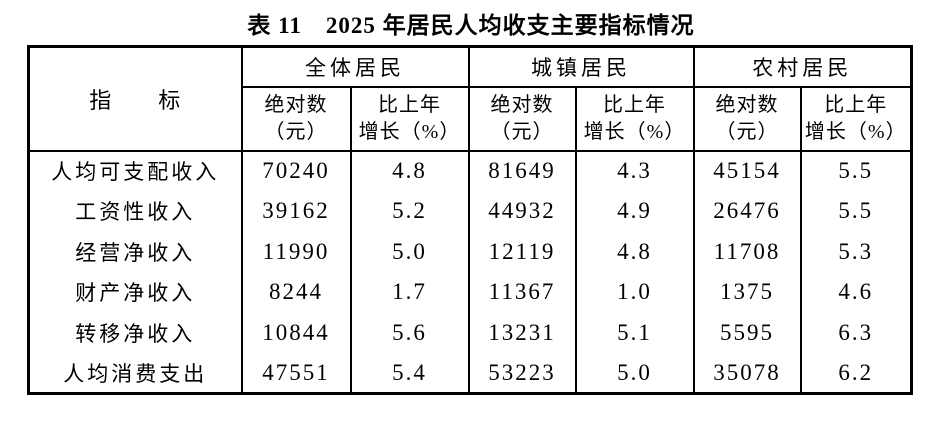  Describe the element at coordinates (296, 211) in the screenshot. I see `value-cell: 39162` at that location.